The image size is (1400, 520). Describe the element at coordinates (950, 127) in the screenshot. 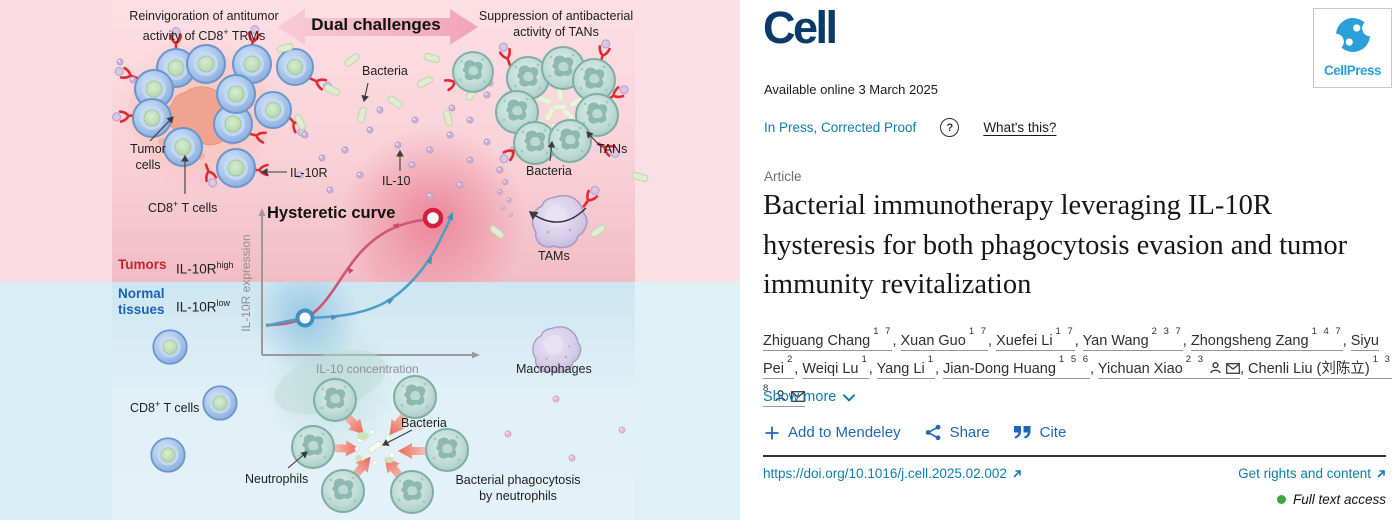

I see `help-icon: ?` at that location.